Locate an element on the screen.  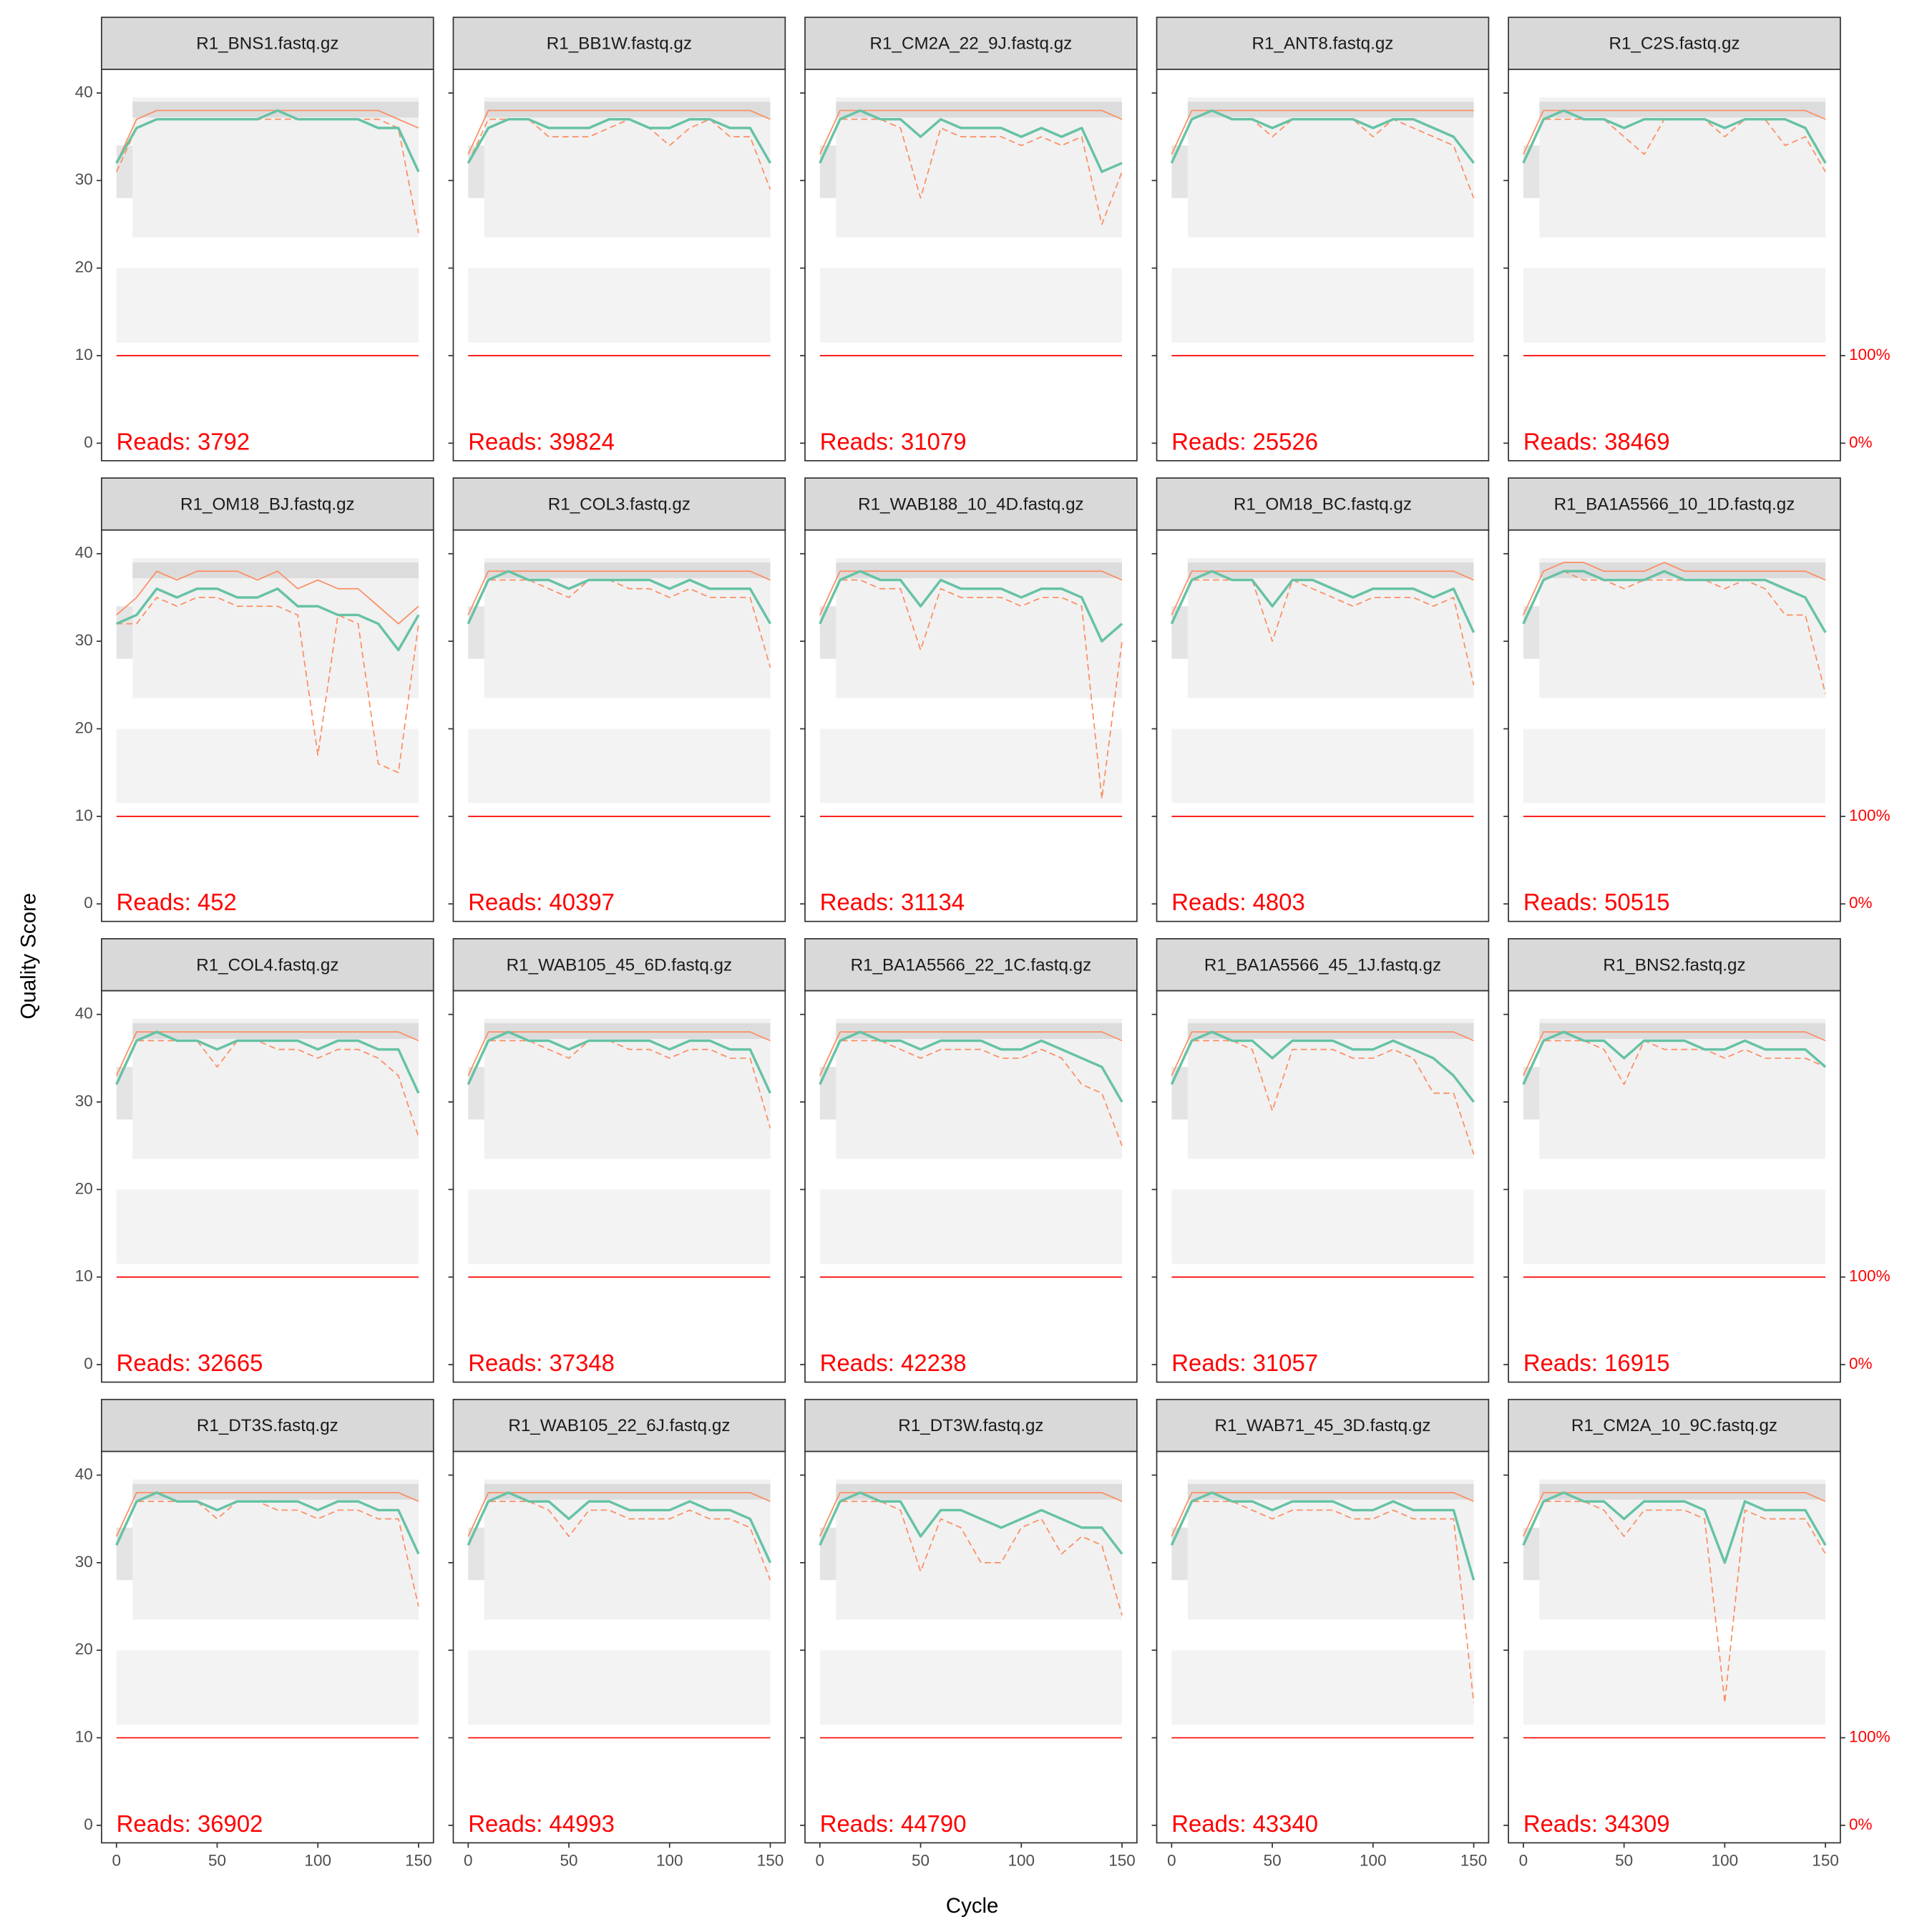
facet: R1_COL3.fastq.gz Reads: 40397 is located at coordinates (617, 699).